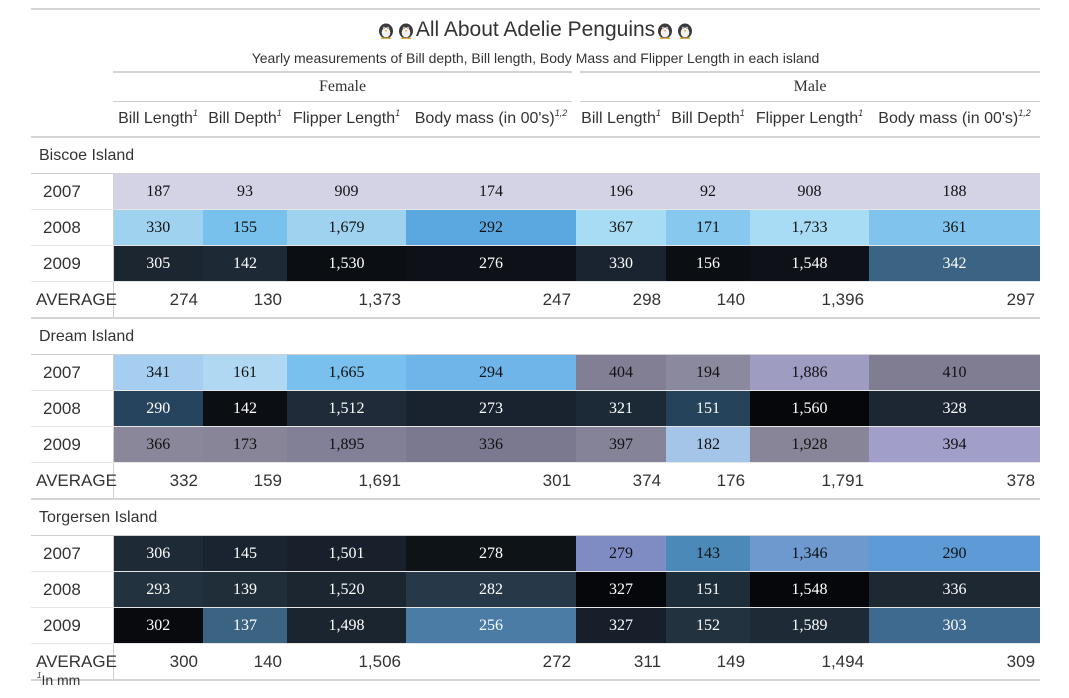 Image resolution: width=1069 pixels, height=698 pixels. What do you see at coordinates (708, 625) in the screenshot?
I see `data-cell: 152` at bounding box center [708, 625].